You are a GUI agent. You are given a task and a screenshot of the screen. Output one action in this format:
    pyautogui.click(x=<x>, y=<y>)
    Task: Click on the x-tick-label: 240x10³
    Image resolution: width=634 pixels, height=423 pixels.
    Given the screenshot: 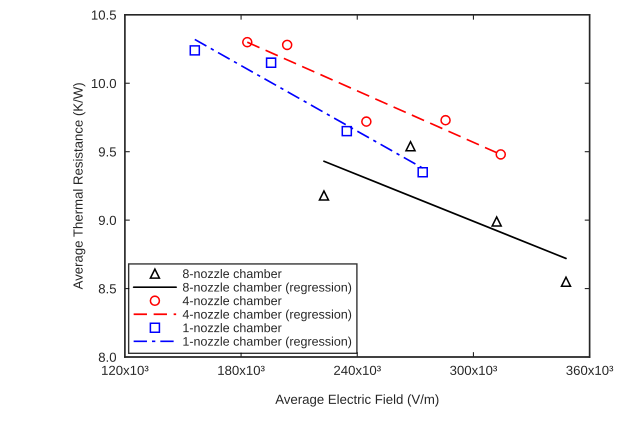 What is the action you would take?
    pyautogui.click(x=357, y=371)
    